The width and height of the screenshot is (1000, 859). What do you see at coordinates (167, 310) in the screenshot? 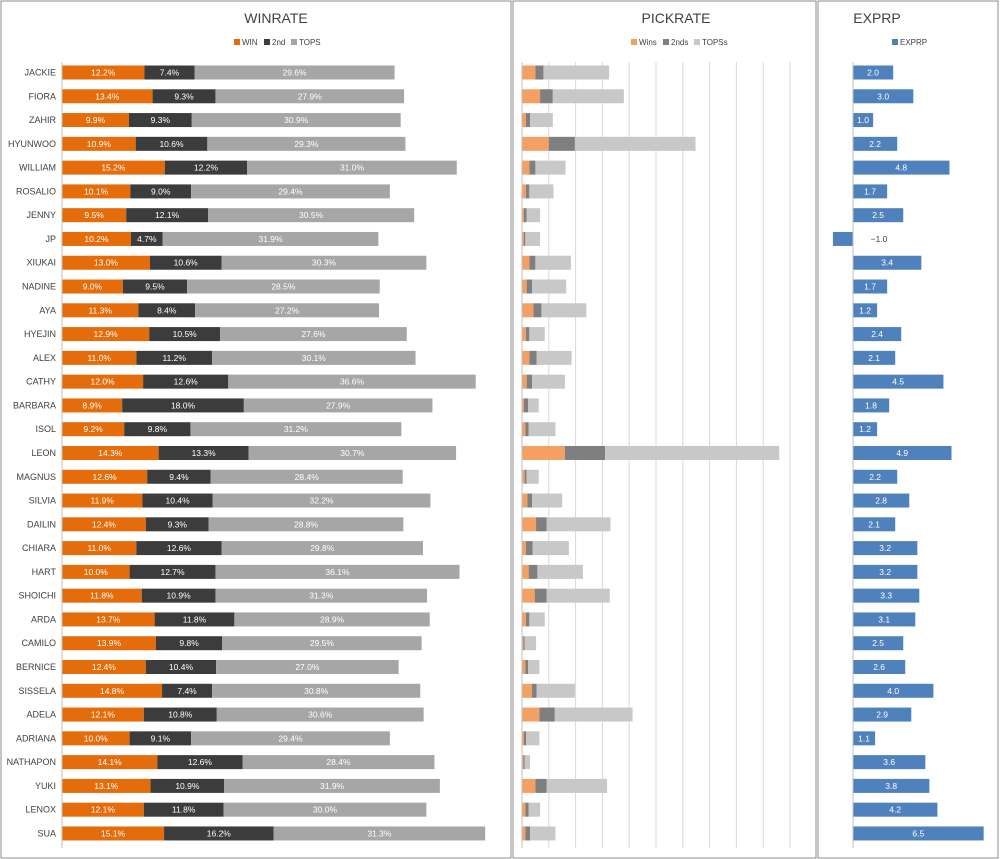
I see `winrate-data-label: 8.4%` at bounding box center [167, 310].